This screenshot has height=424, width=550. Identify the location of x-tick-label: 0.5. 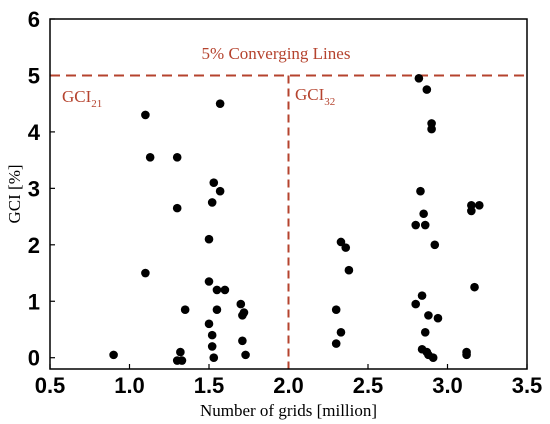
(50, 385).